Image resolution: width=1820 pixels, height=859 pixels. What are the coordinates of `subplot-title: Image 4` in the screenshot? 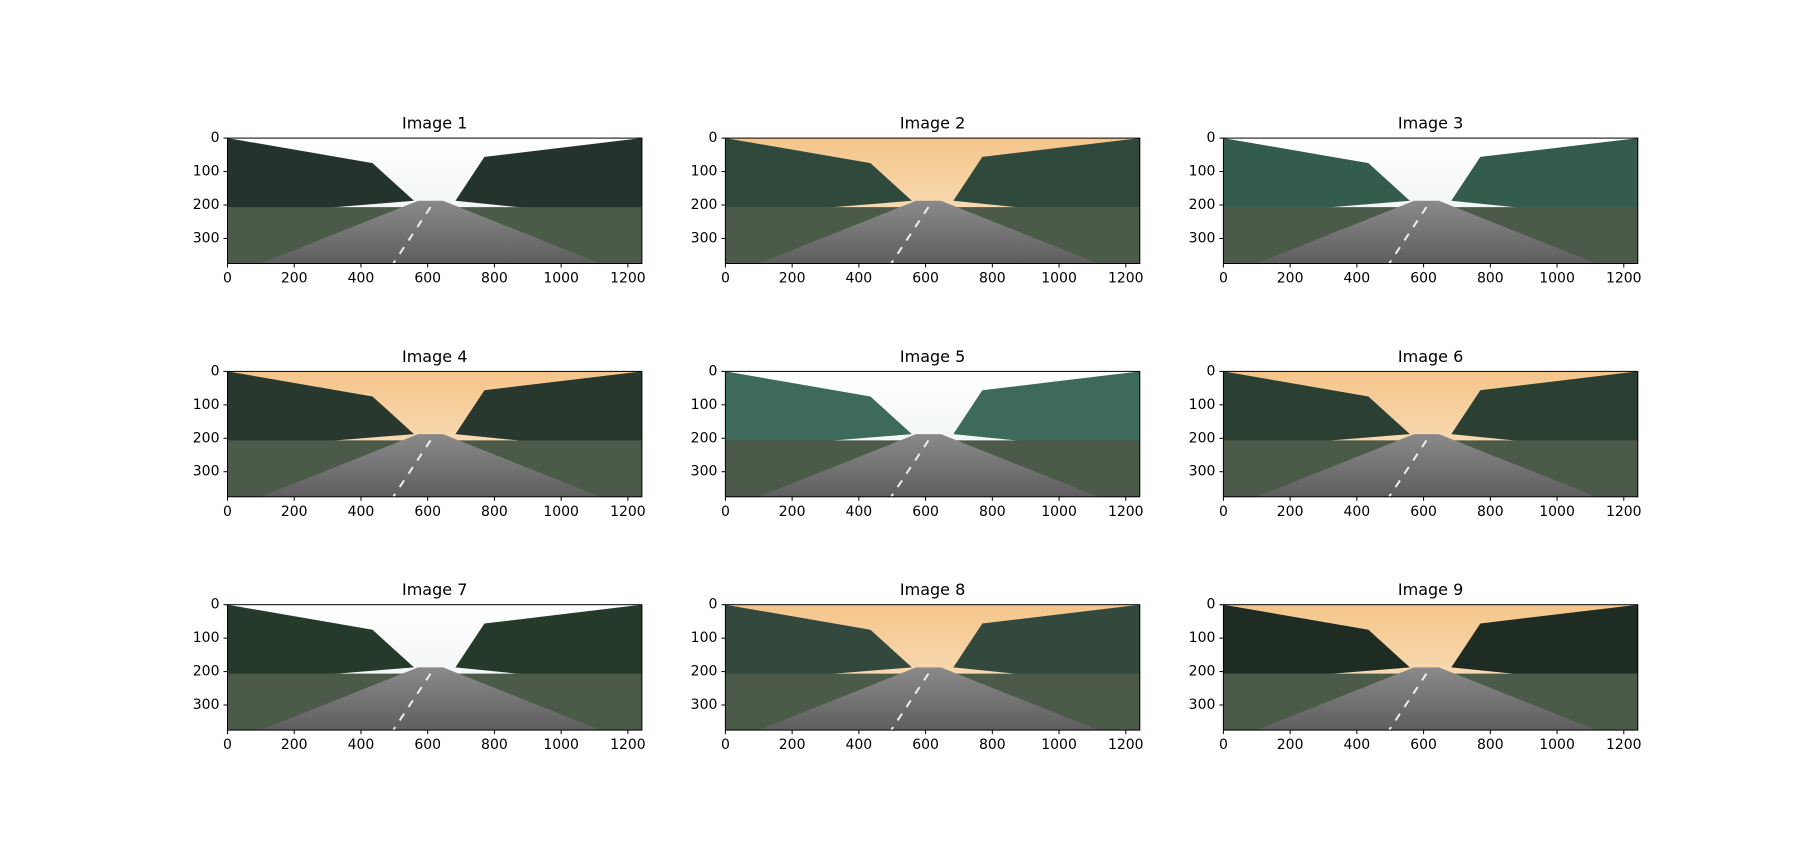 It's located at (434, 356).